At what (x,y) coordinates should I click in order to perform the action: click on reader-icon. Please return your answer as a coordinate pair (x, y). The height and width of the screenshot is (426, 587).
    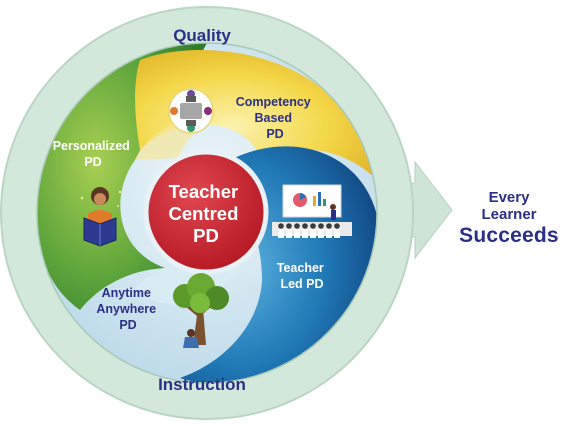
    Looking at the image, I should click on (101, 217).